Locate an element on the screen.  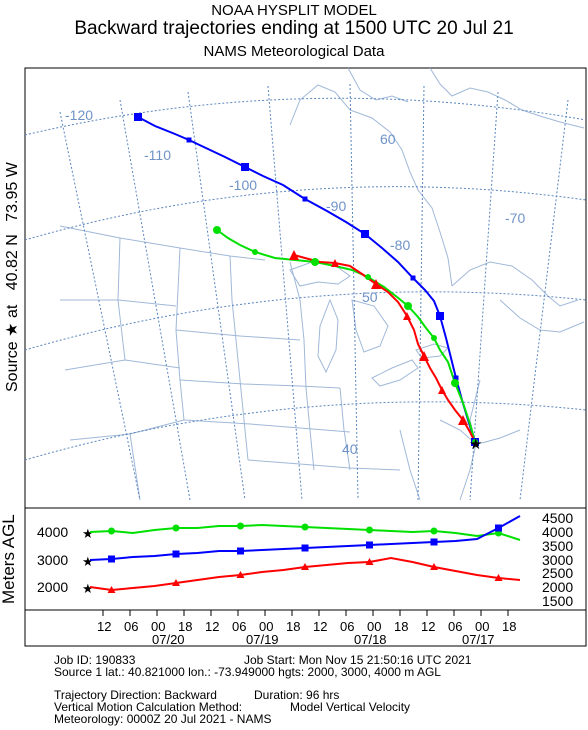
profile-right-tick: 2000 is located at coordinates (557, 587).